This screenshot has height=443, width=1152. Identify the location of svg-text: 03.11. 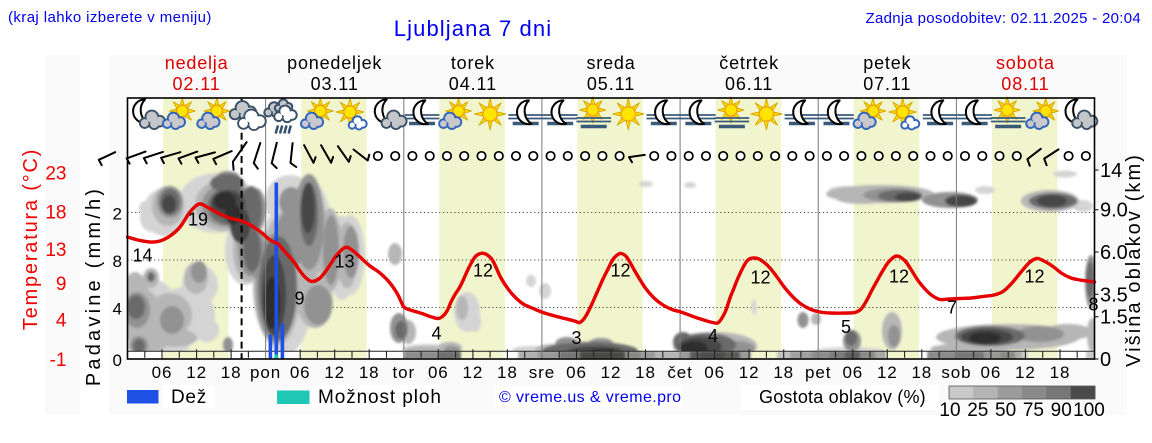
(335, 84).